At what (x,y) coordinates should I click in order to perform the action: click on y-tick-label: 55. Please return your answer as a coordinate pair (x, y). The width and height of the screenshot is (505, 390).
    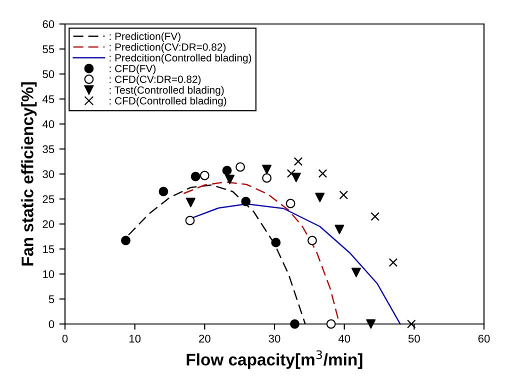
    Looking at the image, I should click on (48, 49).